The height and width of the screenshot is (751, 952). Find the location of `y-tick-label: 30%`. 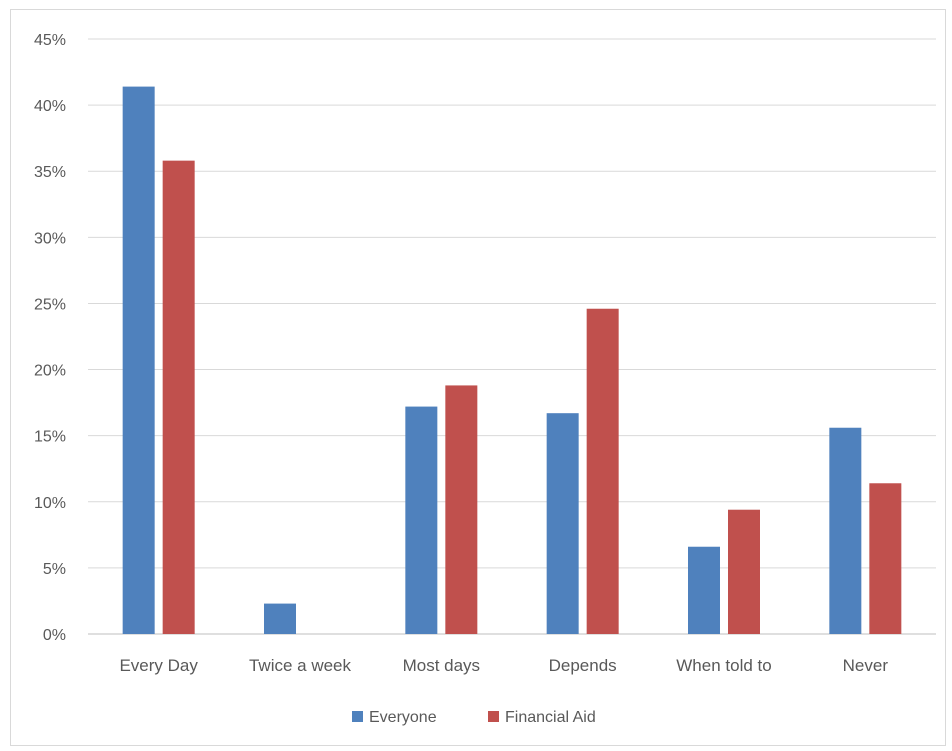

y-tick-label: 30% is located at coordinates (50, 238).